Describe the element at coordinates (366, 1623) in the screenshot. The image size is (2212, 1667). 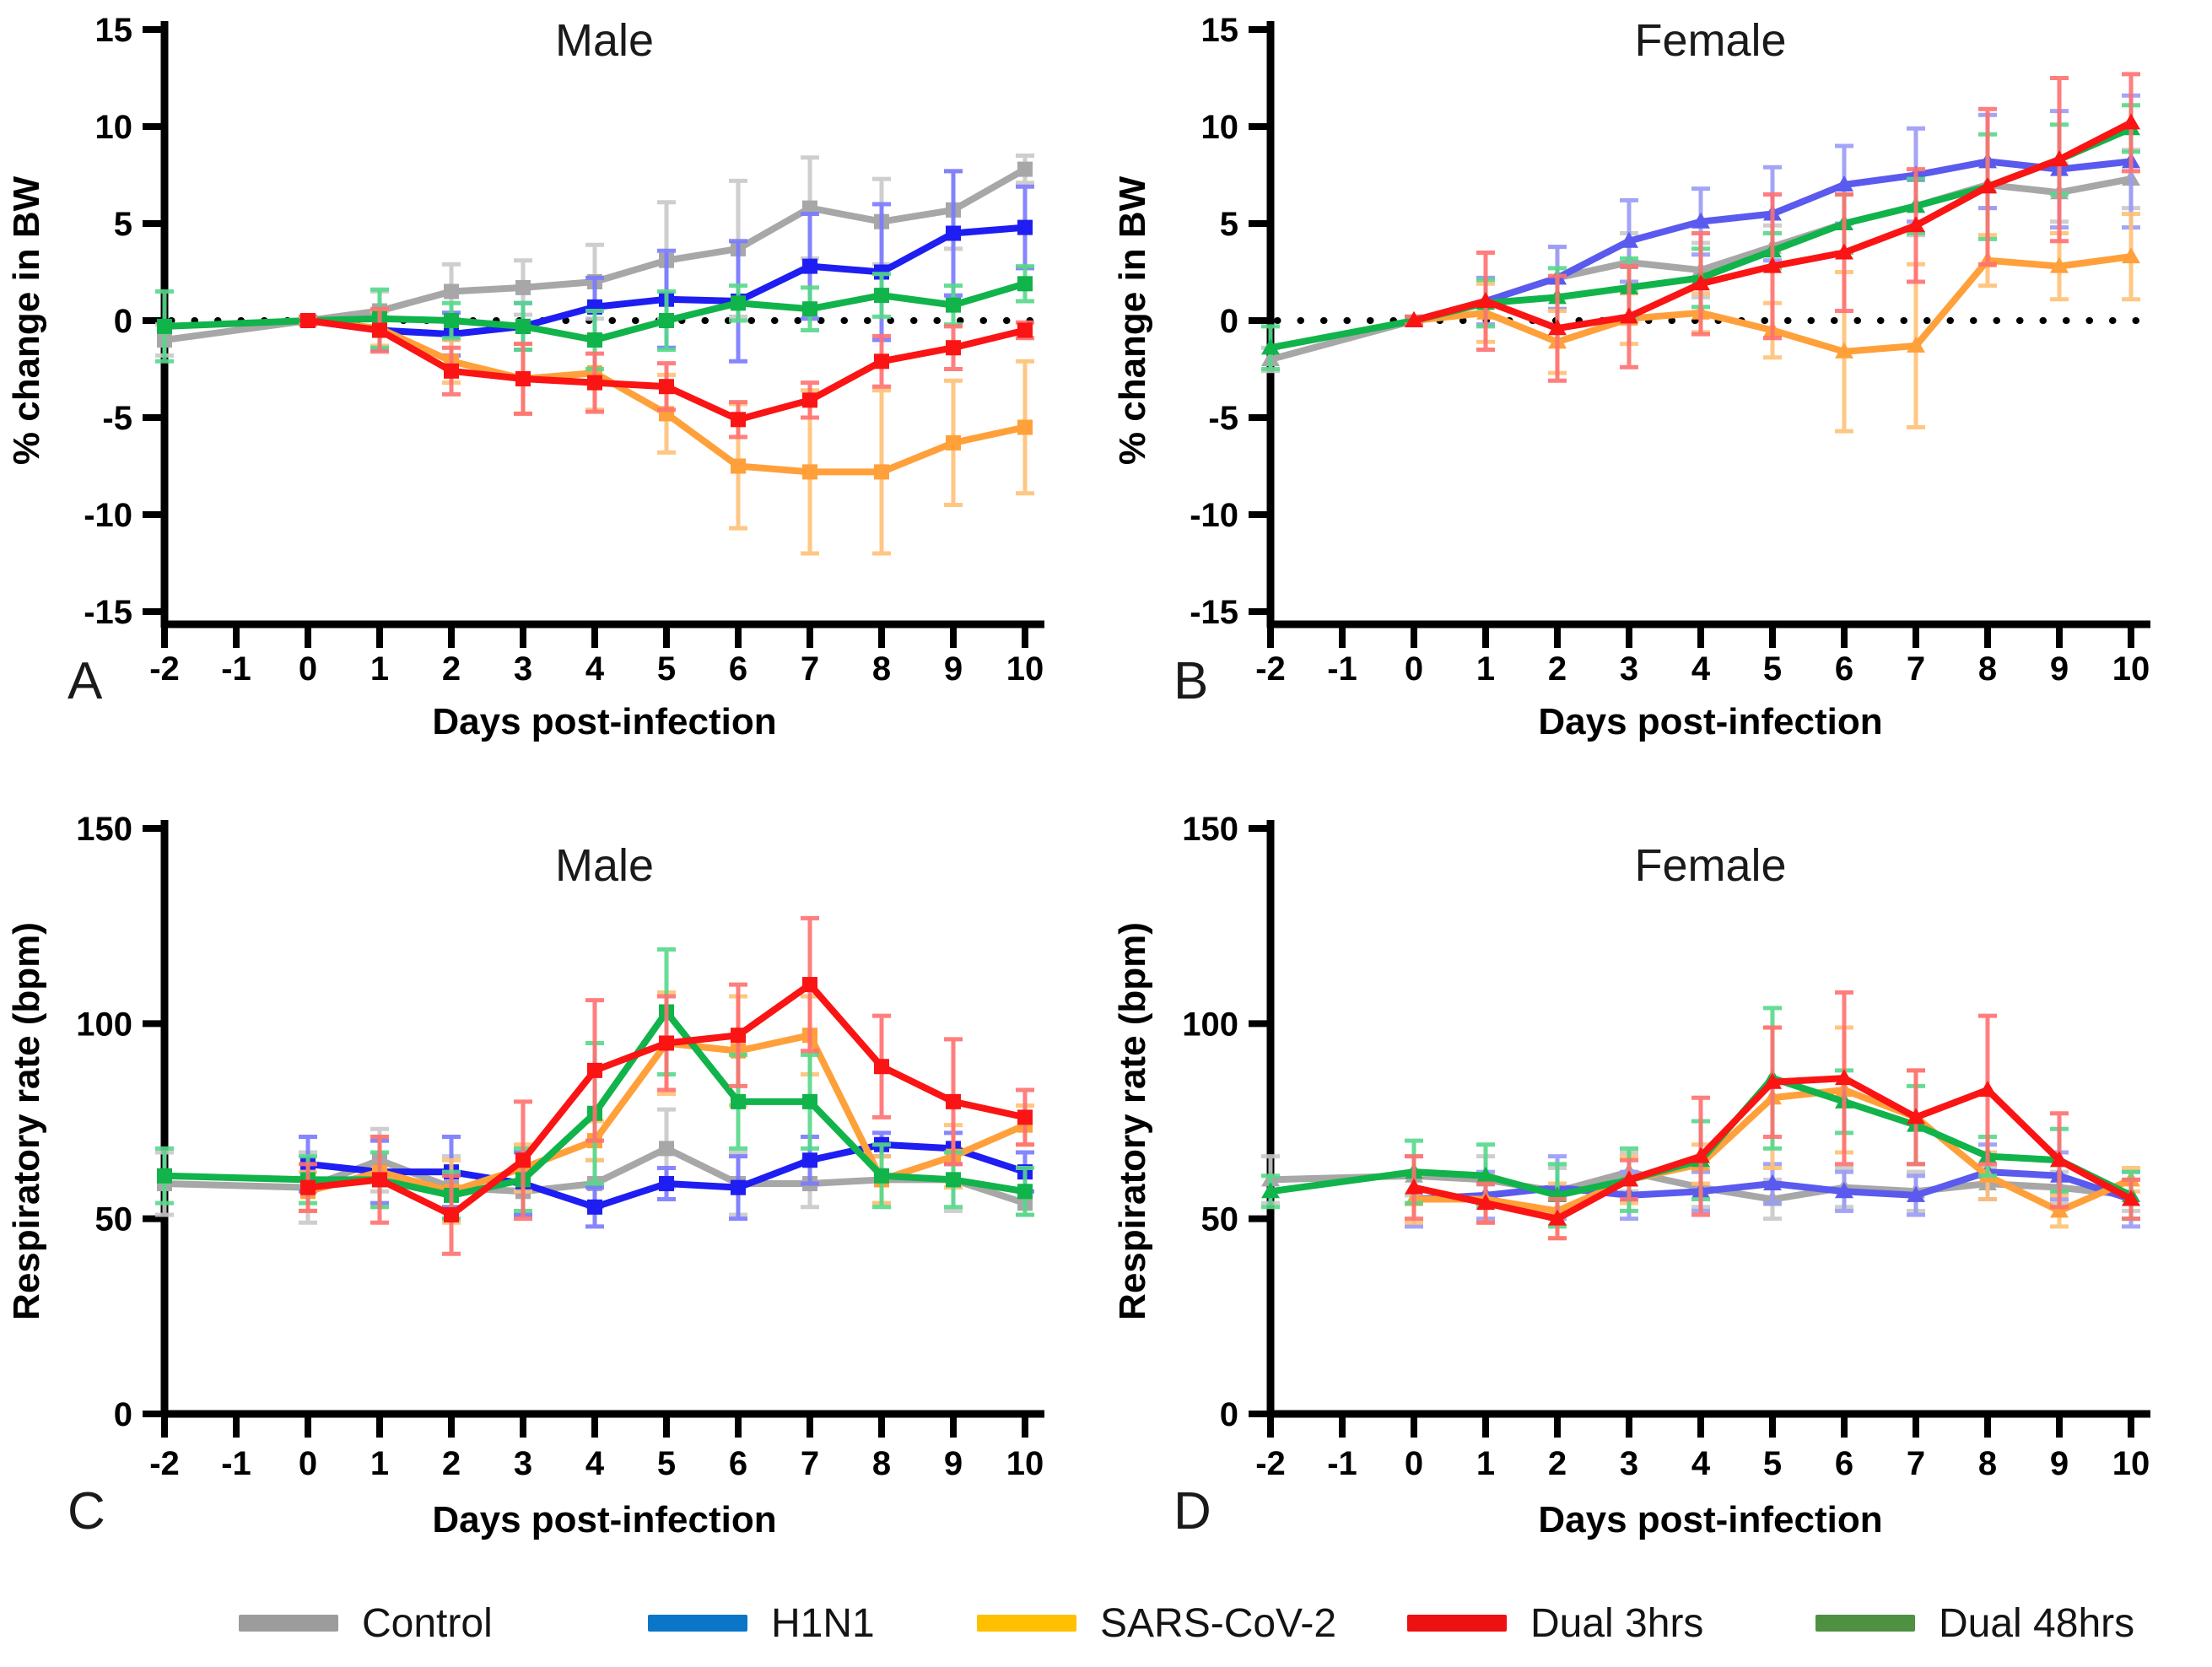
I see `legend-item-control: Control` at that location.